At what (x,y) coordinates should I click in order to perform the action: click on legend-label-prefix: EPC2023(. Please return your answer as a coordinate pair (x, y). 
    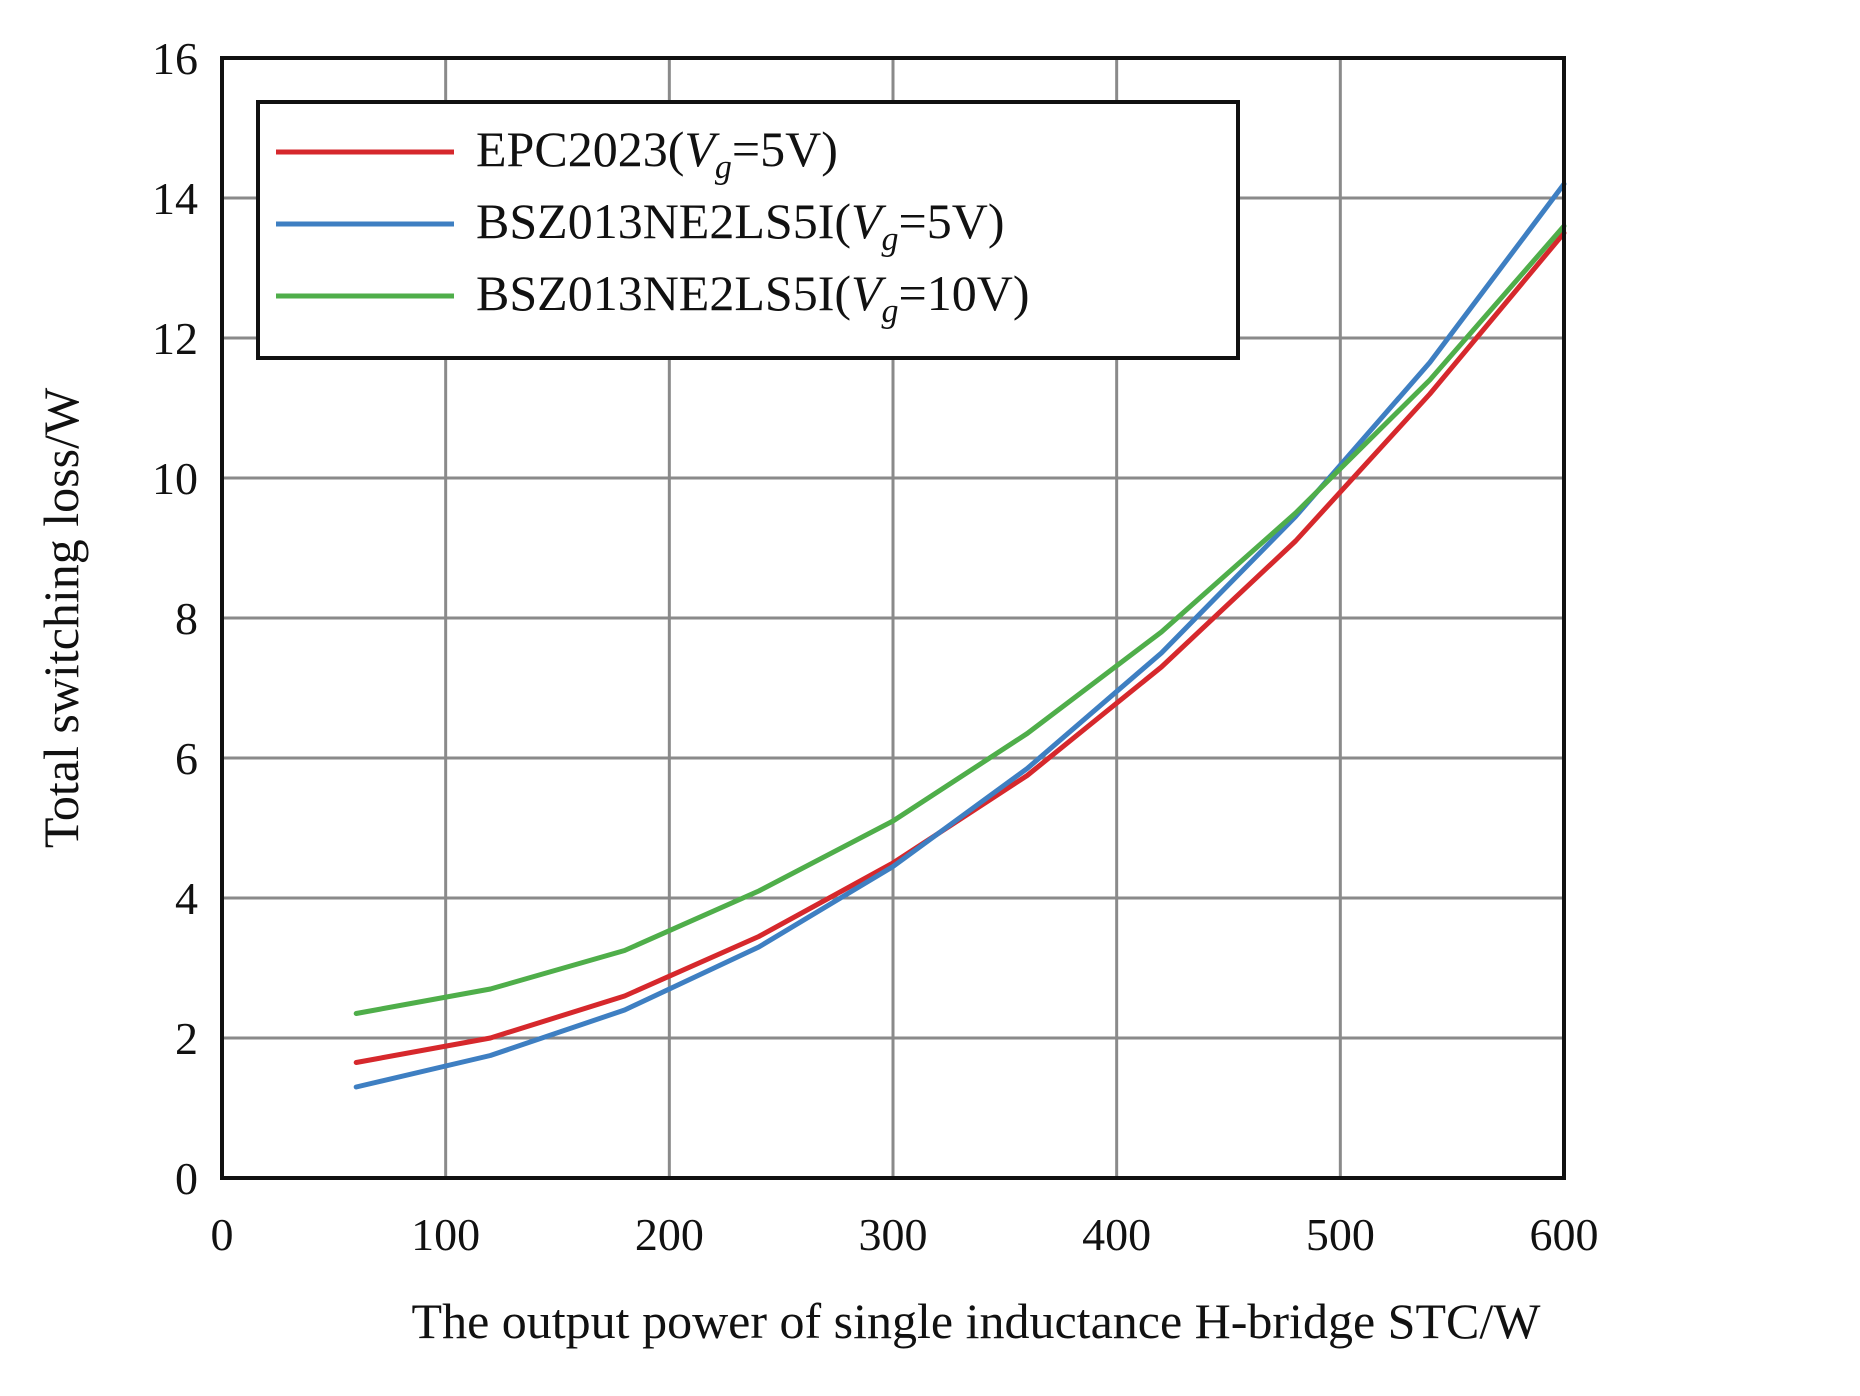
    Looking at the image, I should click on (580, 149).